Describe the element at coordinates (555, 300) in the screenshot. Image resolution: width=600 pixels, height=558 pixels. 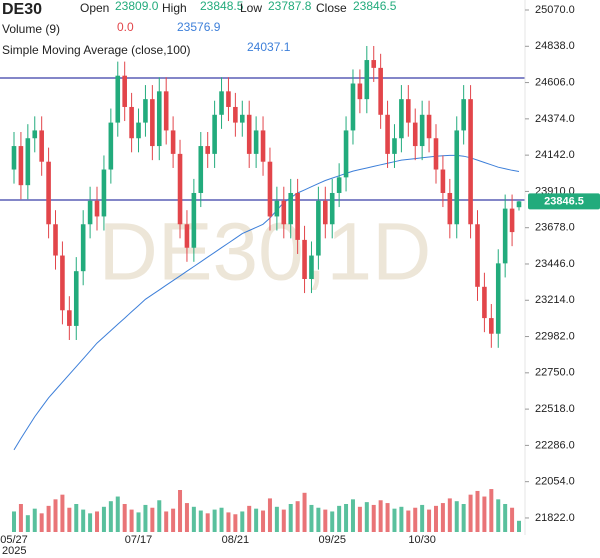
I see `y-tick-label: 23214.0` at that location.